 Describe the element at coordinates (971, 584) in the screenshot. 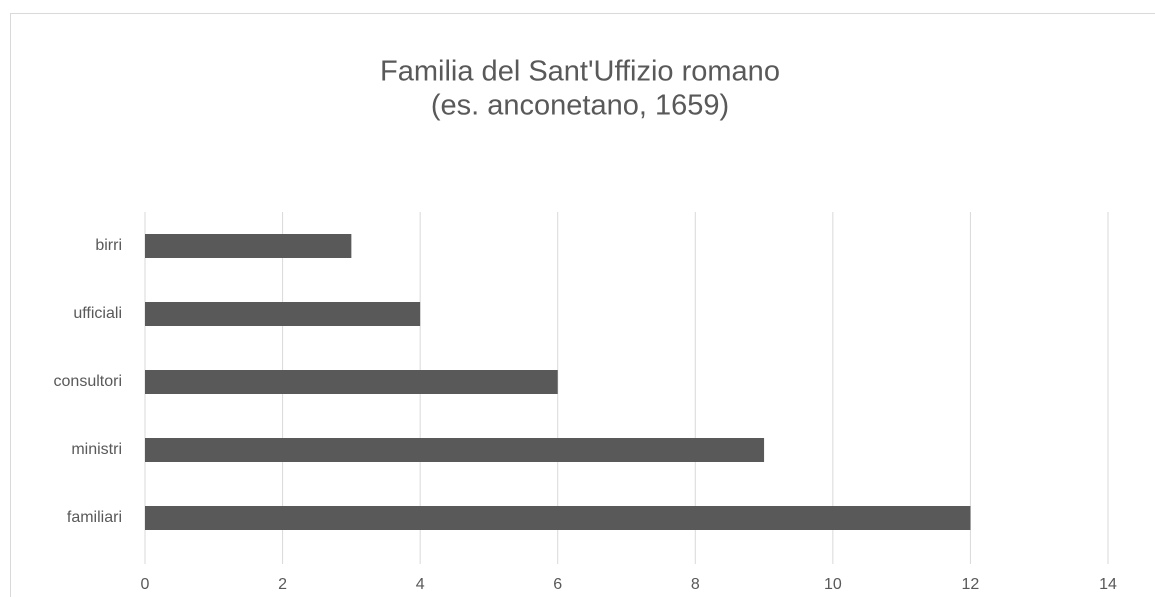

I see `x-tick-label: 12` at that location.